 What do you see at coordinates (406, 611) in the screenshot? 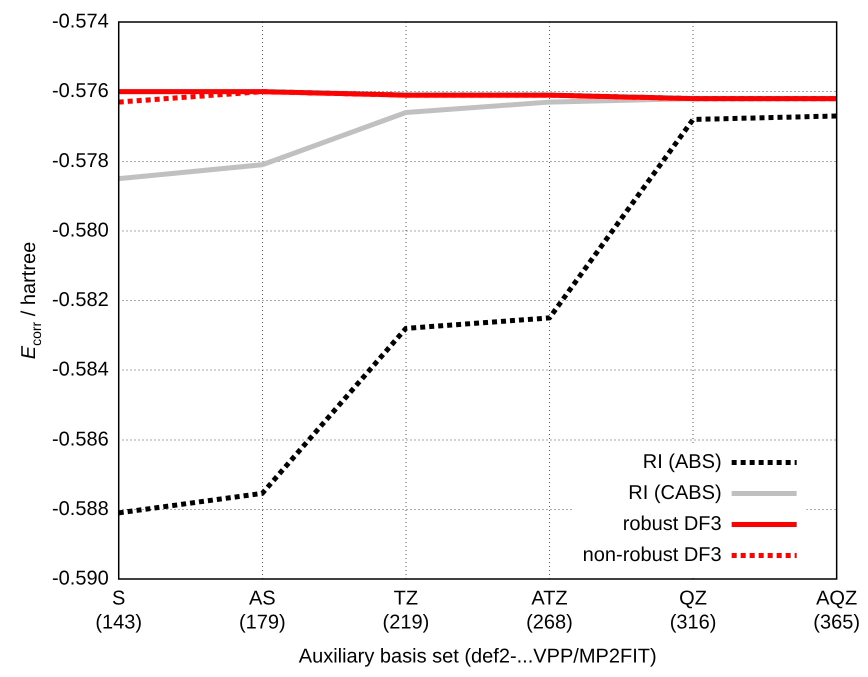
I see `x-tick-label: TZ (219)` at bounding box center [406, 611].